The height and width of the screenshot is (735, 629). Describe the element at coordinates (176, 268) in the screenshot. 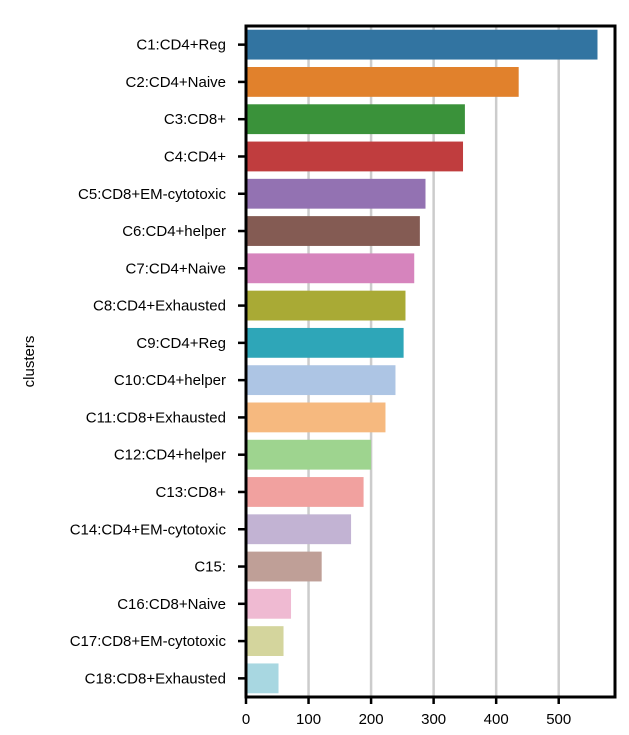

I see `category-label: C7:CD4+Naive` at that location.